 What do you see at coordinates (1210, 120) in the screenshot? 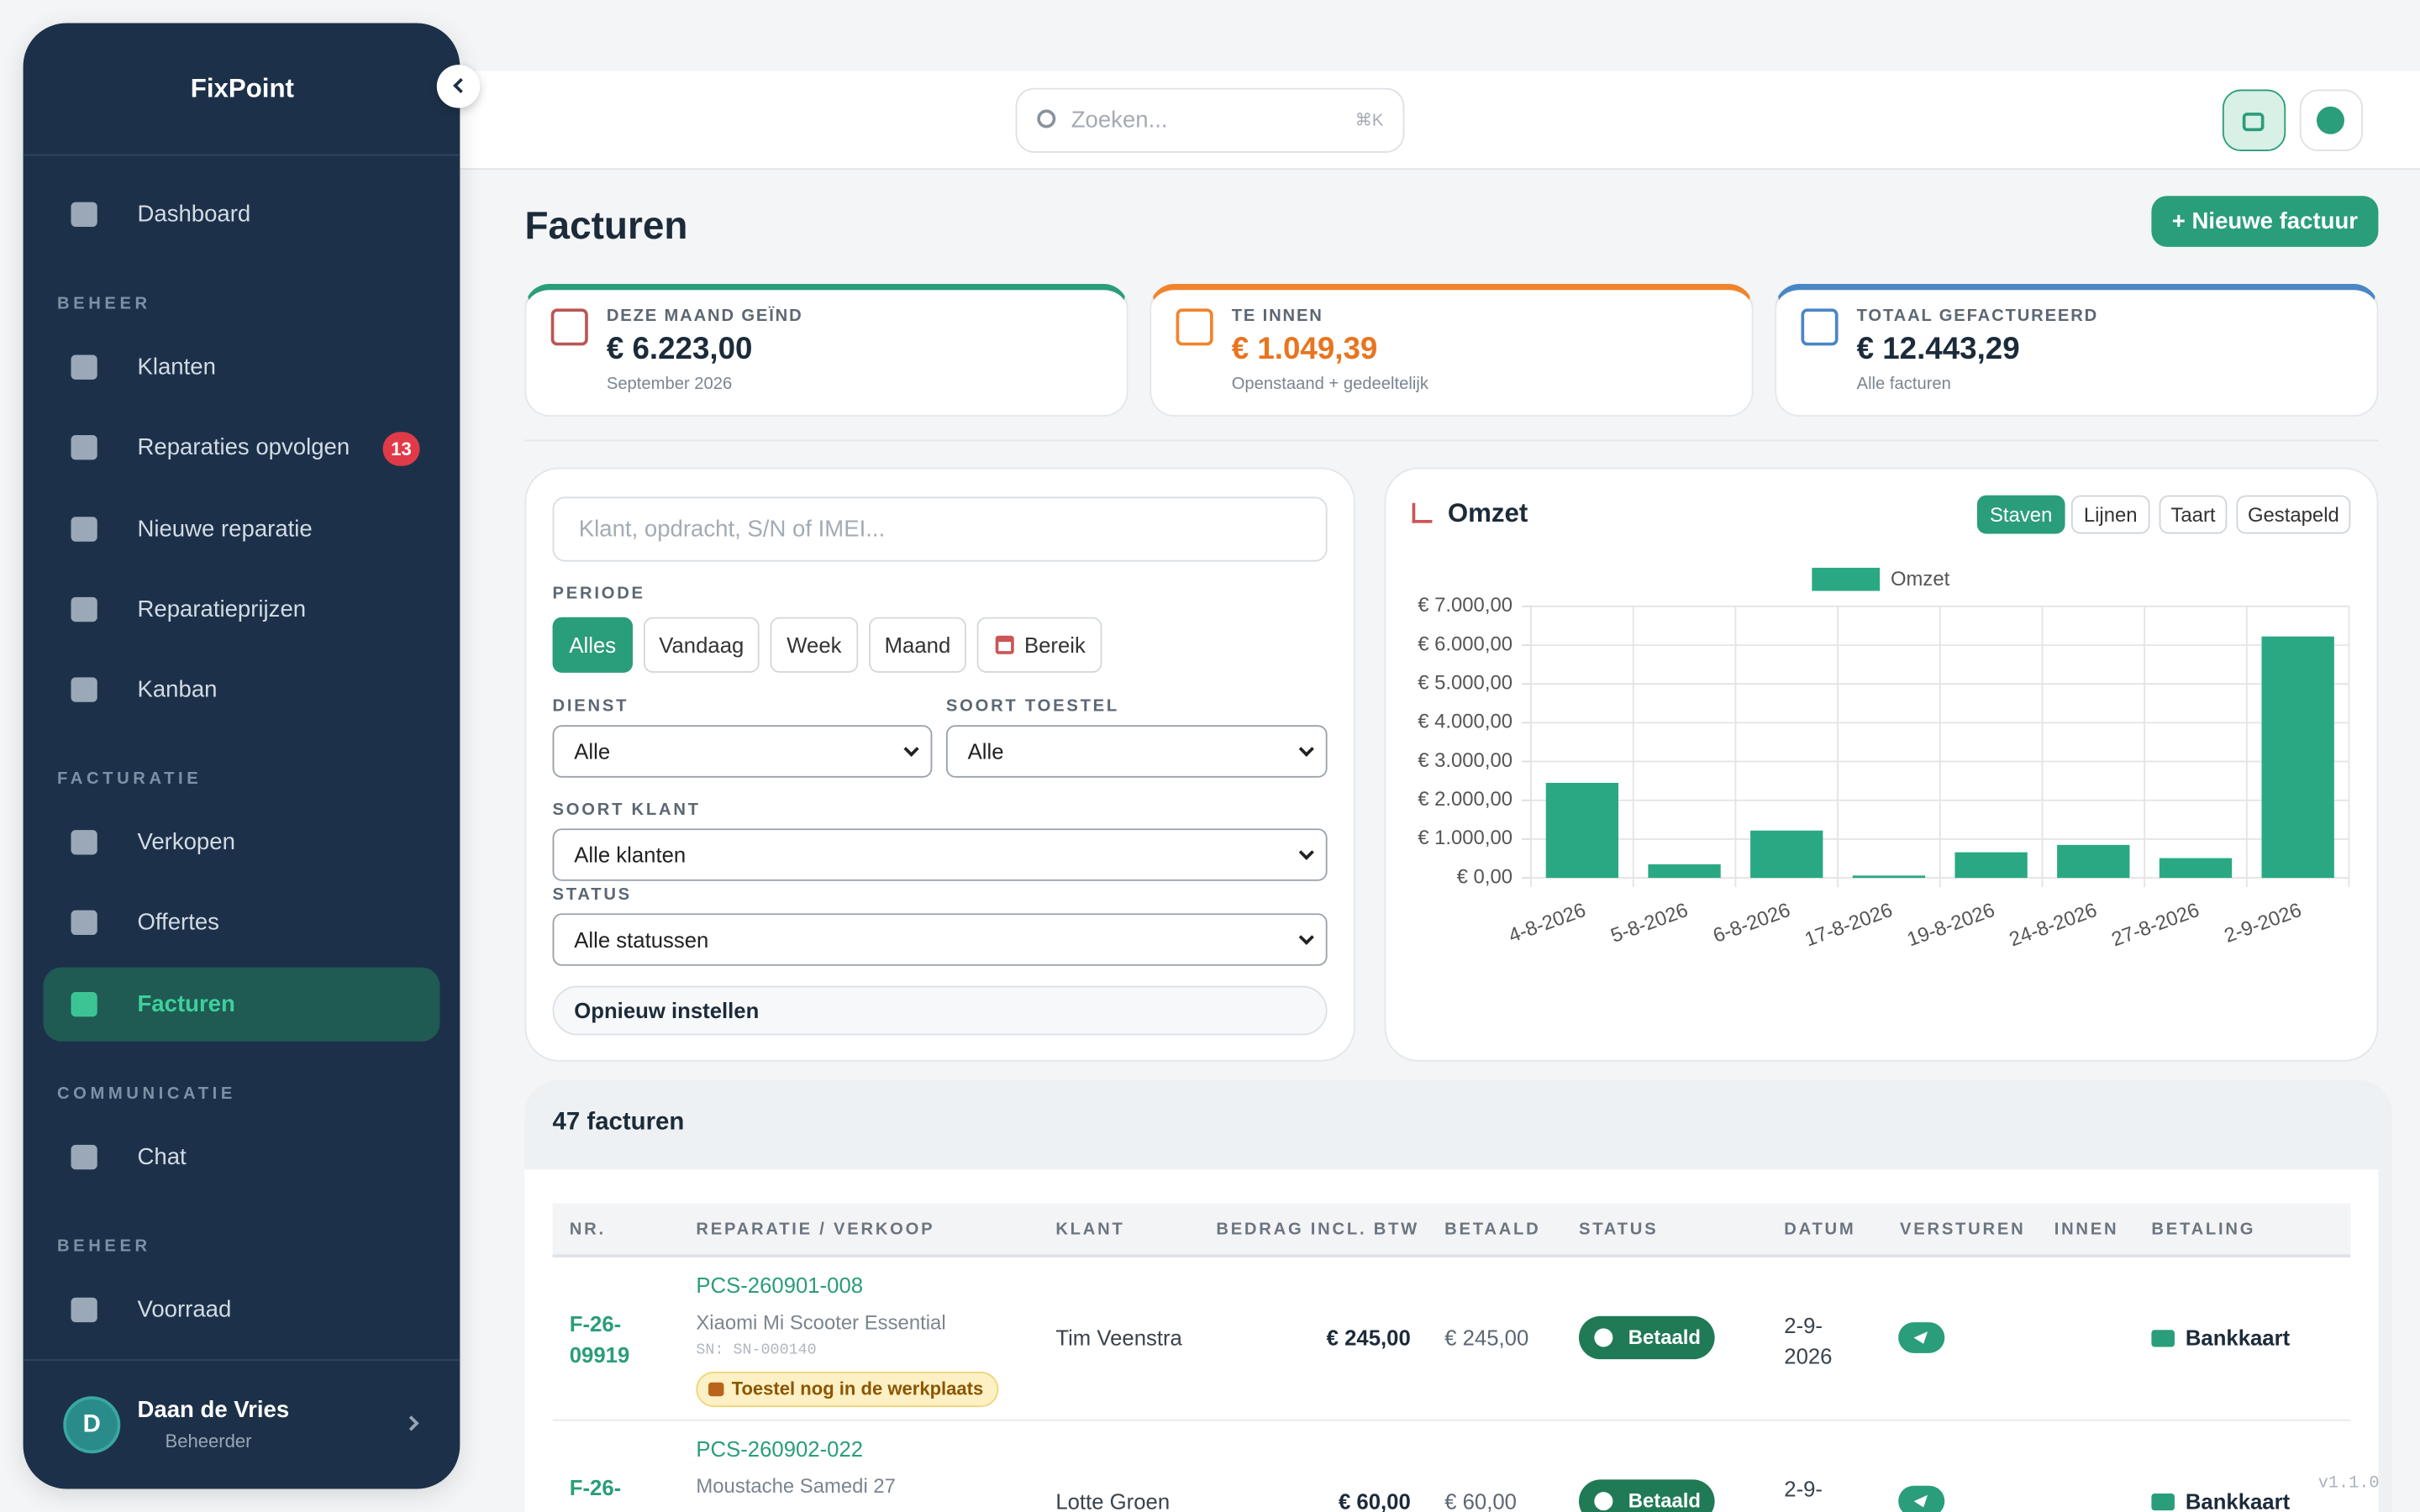
I see `search-box` at bounding box center [1210, 120].